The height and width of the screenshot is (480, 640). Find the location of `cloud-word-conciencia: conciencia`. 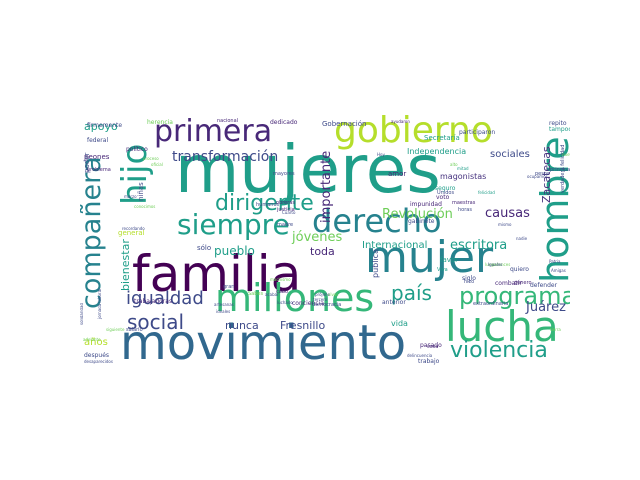

cloud-word-conciencia: conciencia is located at coordinates (308, 303).